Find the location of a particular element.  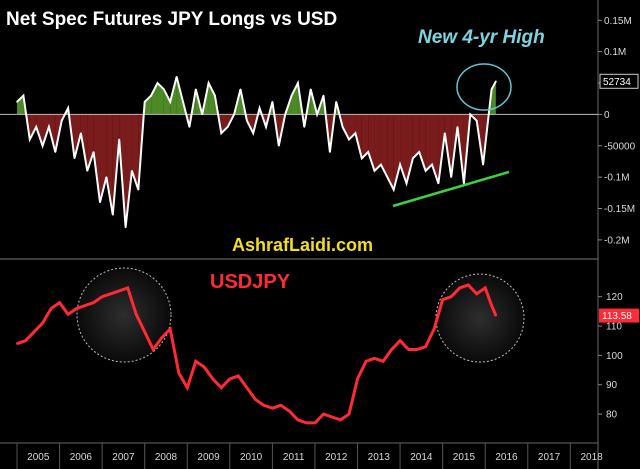

y-tick-label: -0.1M is located at coordinates (617, 178).